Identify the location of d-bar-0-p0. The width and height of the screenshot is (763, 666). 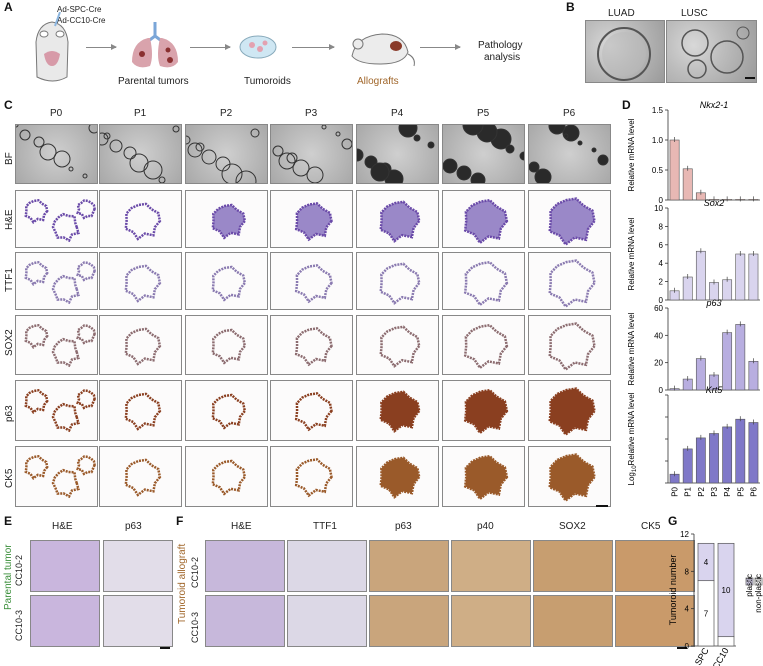
(674, 170).